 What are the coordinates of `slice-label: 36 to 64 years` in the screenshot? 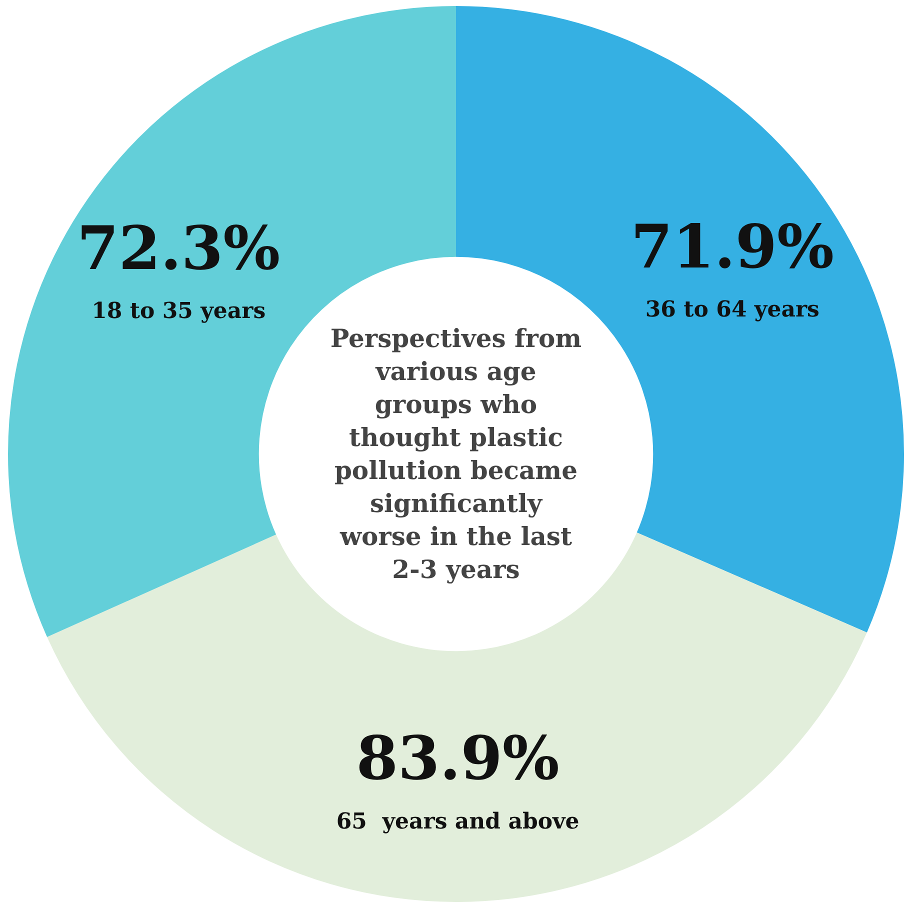 It's located at (732, 309).